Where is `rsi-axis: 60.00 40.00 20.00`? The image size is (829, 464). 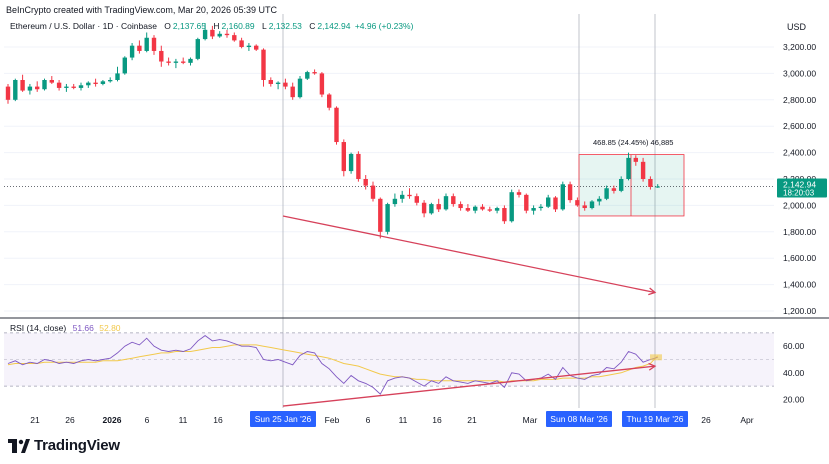
rsi-axis: 60.00 40.00 20.00 is located at coordinates (727, 372).